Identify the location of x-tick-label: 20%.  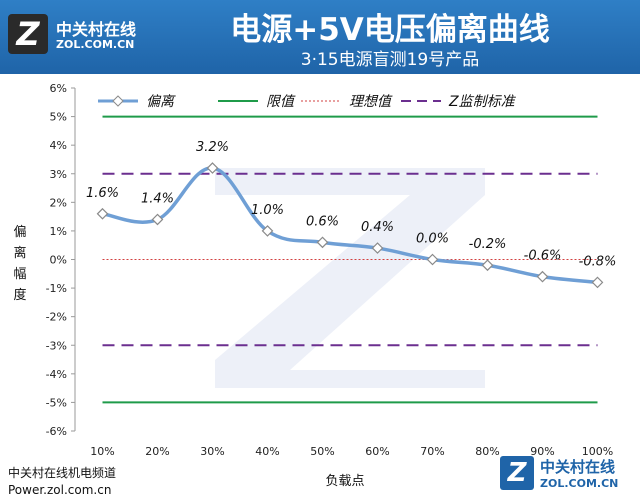
(157, 451).